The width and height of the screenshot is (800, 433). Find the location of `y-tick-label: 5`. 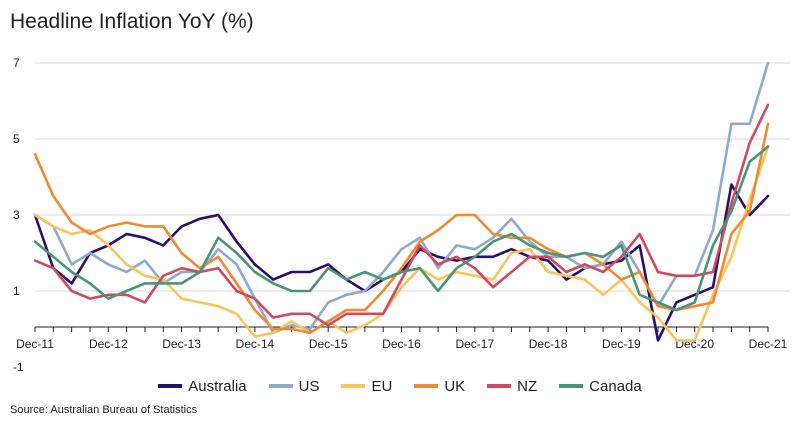

y-tick-label: 5 is located at coordinates (16, 139).